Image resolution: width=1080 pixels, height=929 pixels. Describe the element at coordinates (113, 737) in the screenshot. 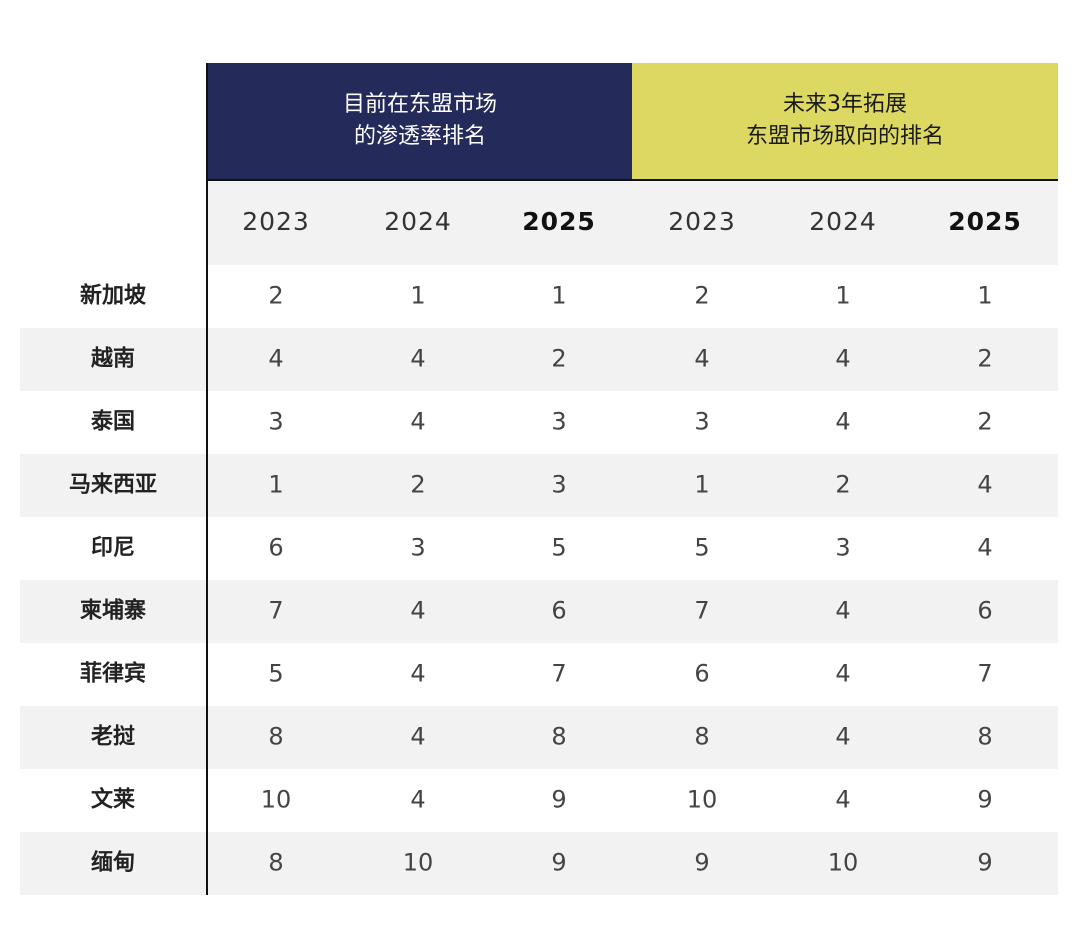

I see `row-label: 老挝` at that location.